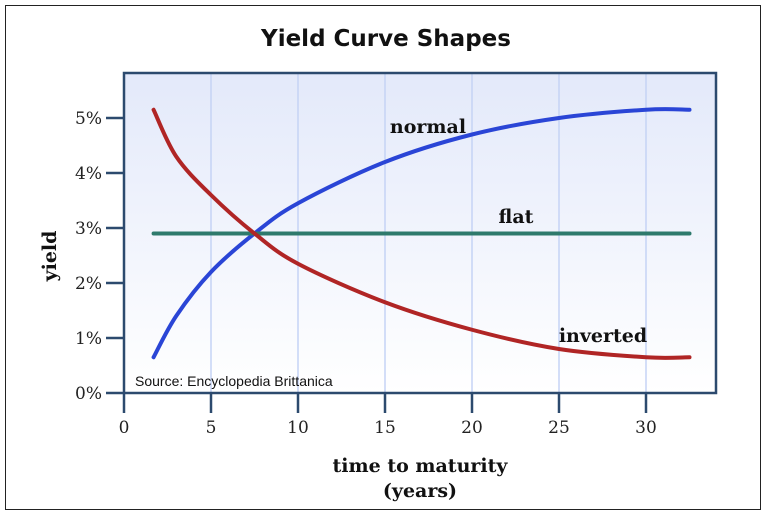 This screenshot has width=768, height=515. What do you see at coordinates (88, 174) in the screenshot?
I see `y-tick-label: 4%` at bounding box center [88, 174].